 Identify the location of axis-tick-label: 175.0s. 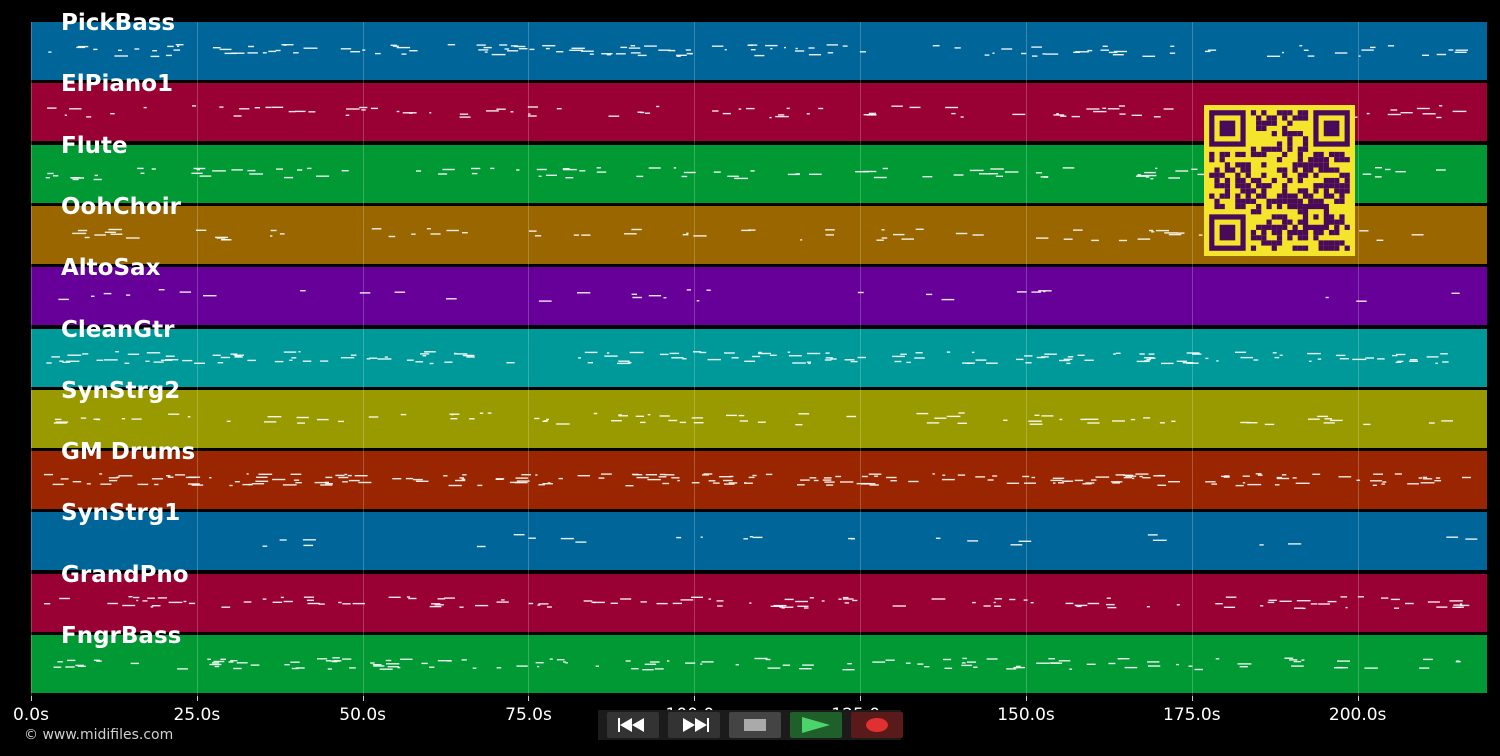
(1192, 715).